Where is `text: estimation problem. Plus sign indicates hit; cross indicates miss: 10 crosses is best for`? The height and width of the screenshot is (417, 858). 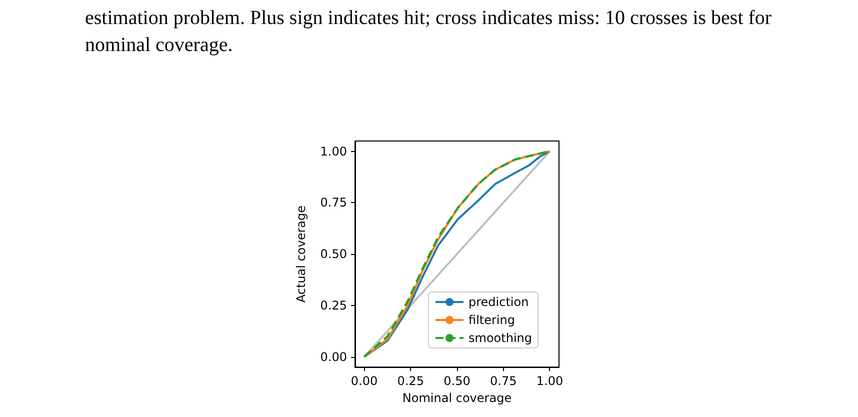 text: estimation problem. Plus sign indicates hit; cross indicates miss: 10 crosses is best for is located at coordinates (428, 18).